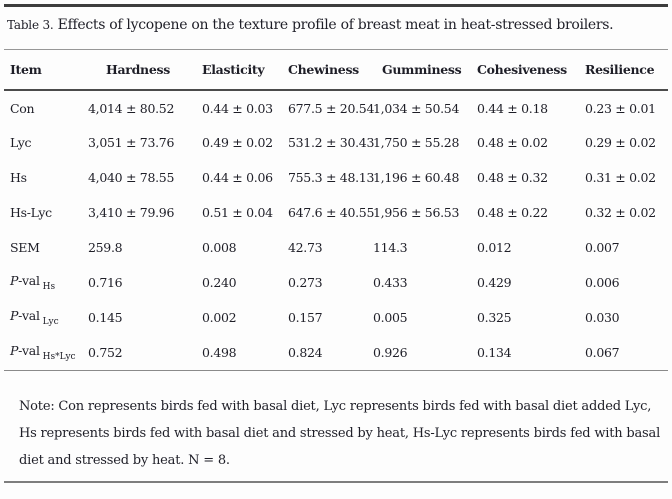  Describe the element at coordinates (390, 317) in the screenshot. I see `cell-gumminess: 0.005` at that location.